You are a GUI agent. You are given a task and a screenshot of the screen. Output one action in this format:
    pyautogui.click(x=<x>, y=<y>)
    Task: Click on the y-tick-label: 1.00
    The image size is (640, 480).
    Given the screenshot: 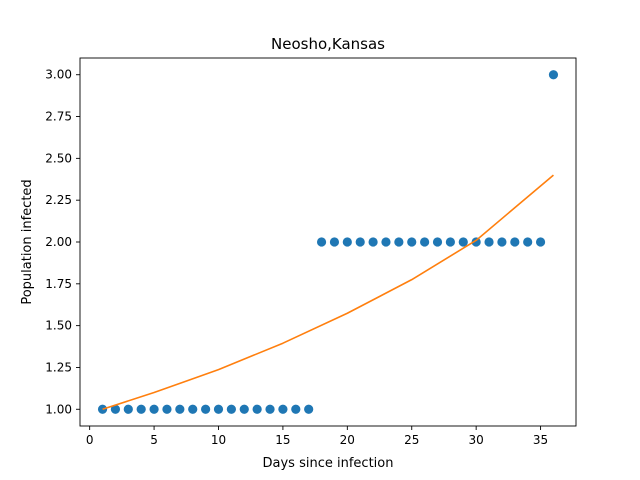 What is the action you would take?
    pyautogui.click(x=58, y=409)
    